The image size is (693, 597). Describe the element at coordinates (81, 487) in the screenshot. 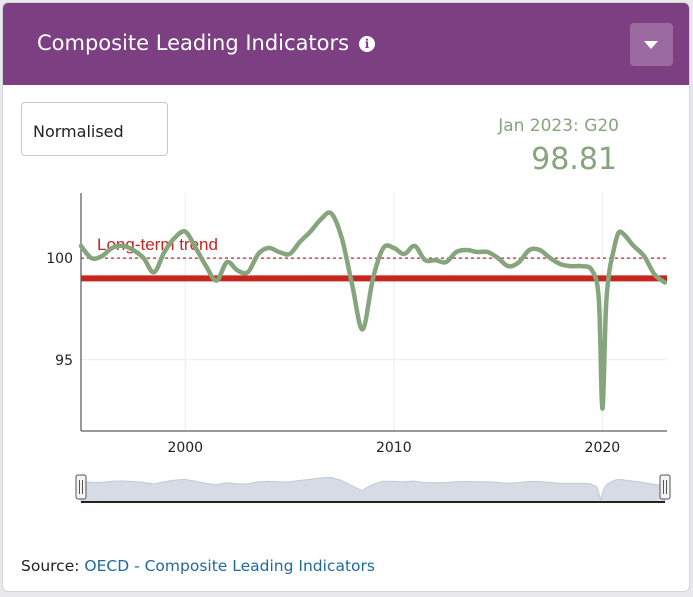

I see `navigator-handle-left` at that location.